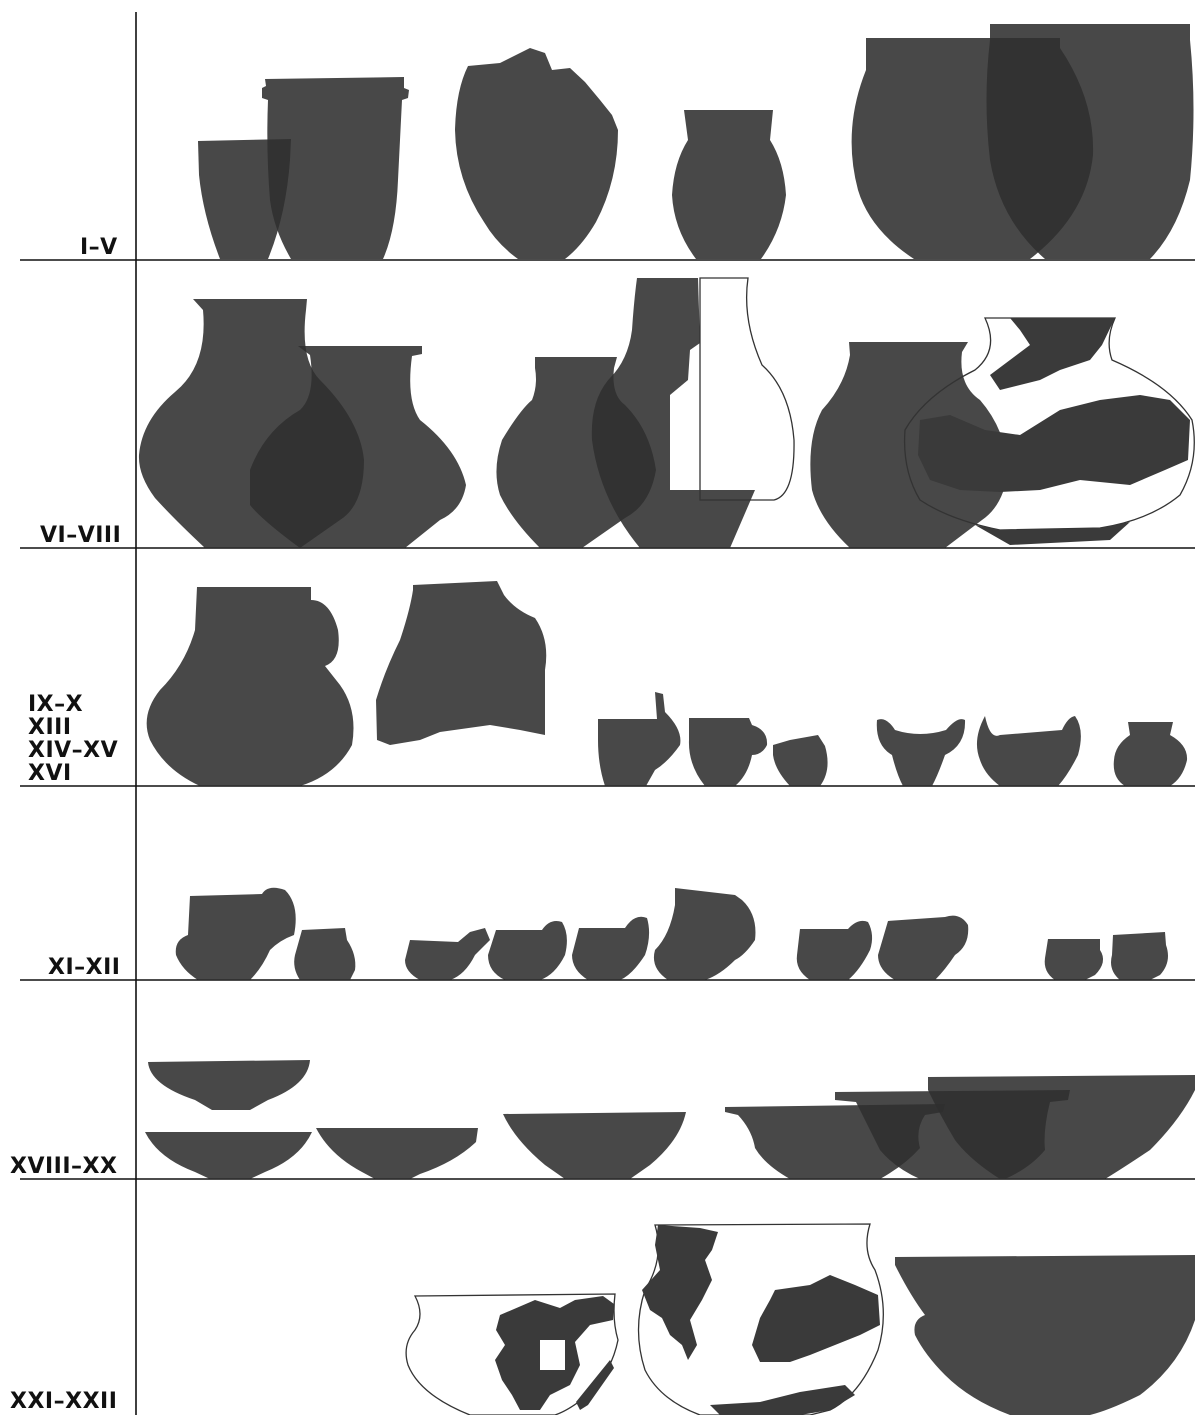  What do you see at coordinates (554, 1353) in the screenshot?
I see `vessel-6-1-fragments` at bounding box center [554, 1353].